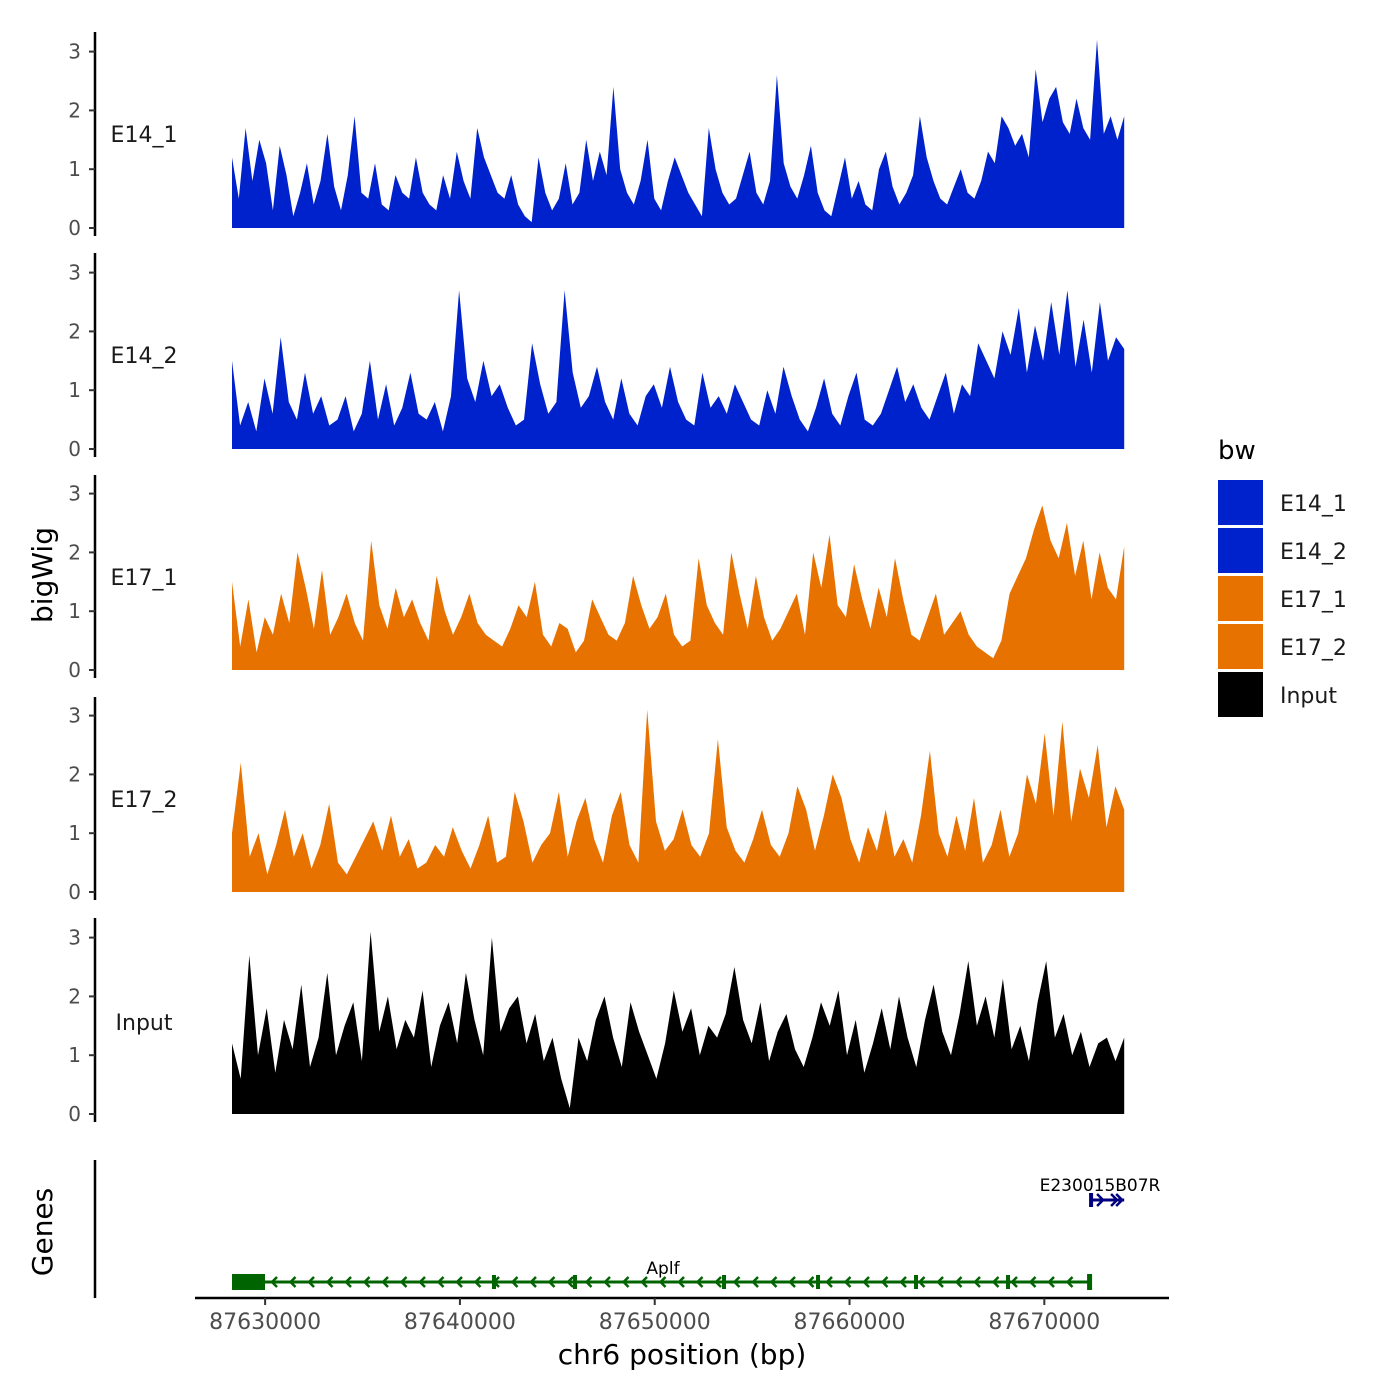 The width and height of the screenshot is (1400, 1400). I want to click on legend-label: Input, so click(1308, 696).